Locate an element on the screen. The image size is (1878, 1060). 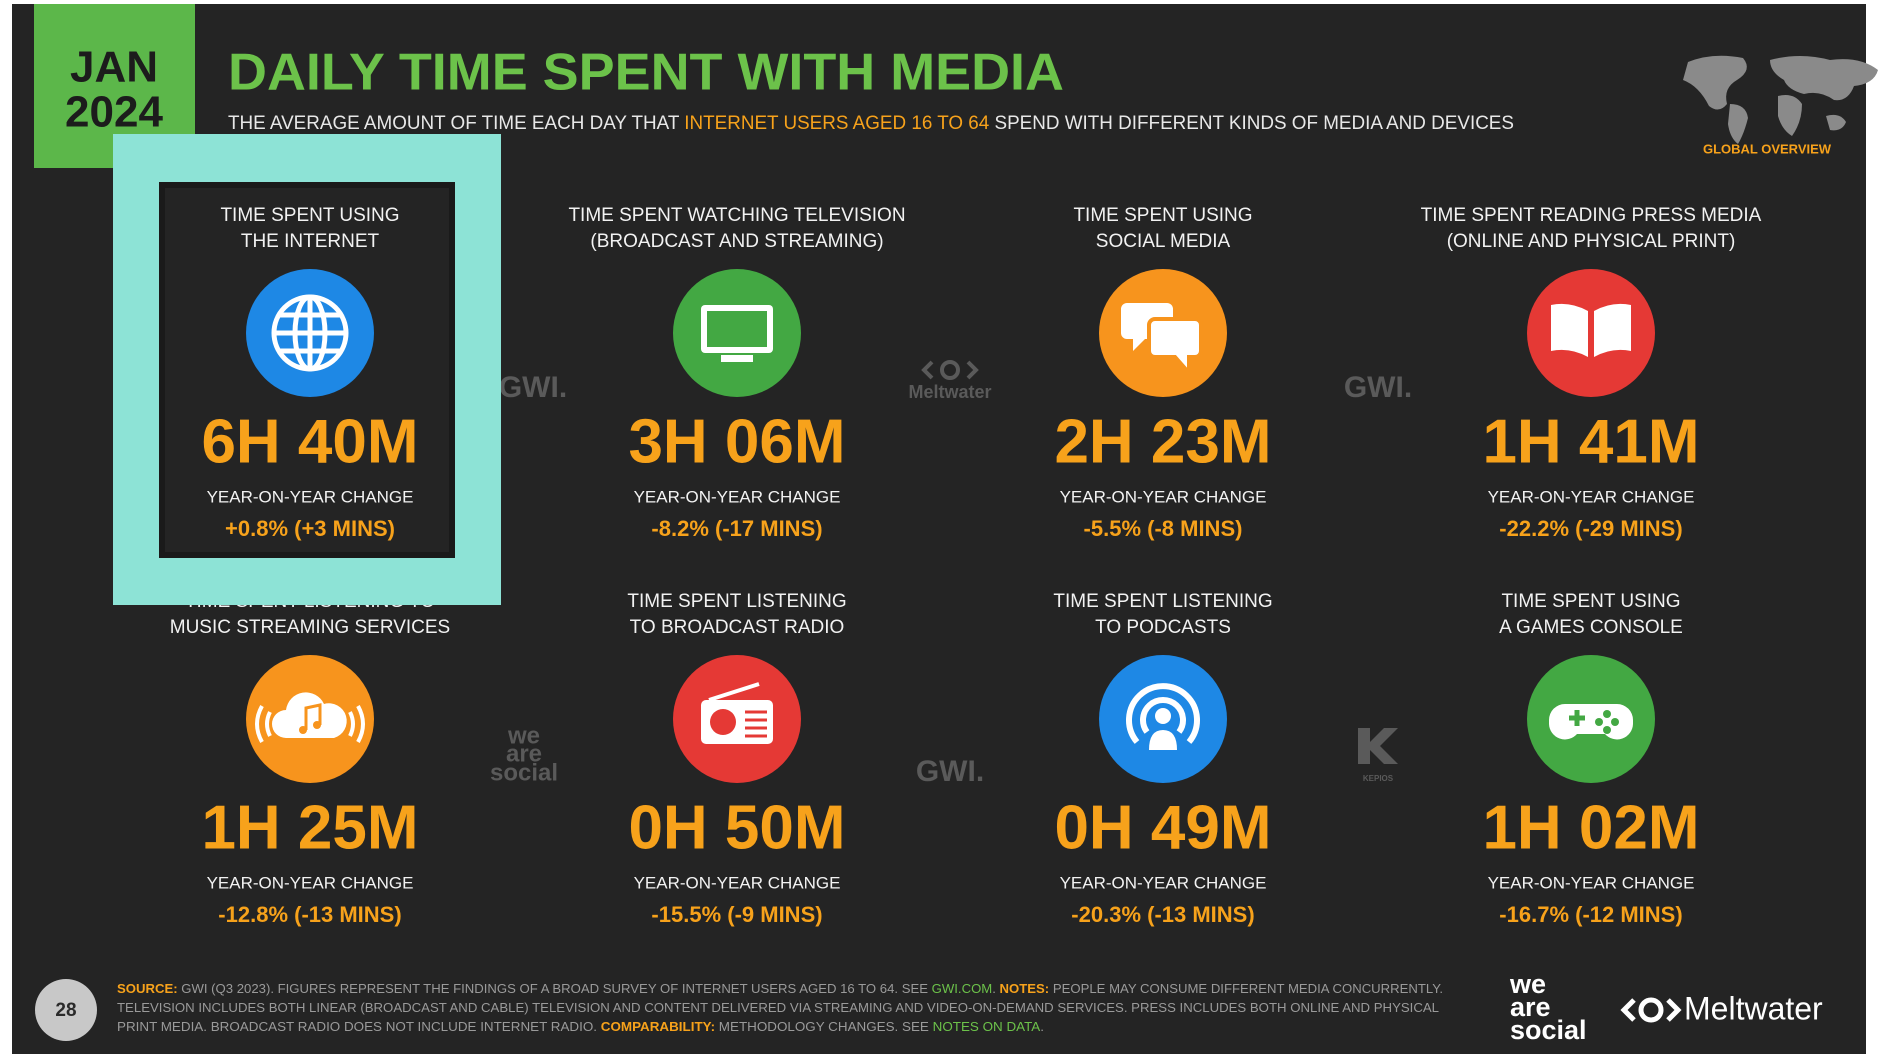
cloud is located at coordinates (309, 715).